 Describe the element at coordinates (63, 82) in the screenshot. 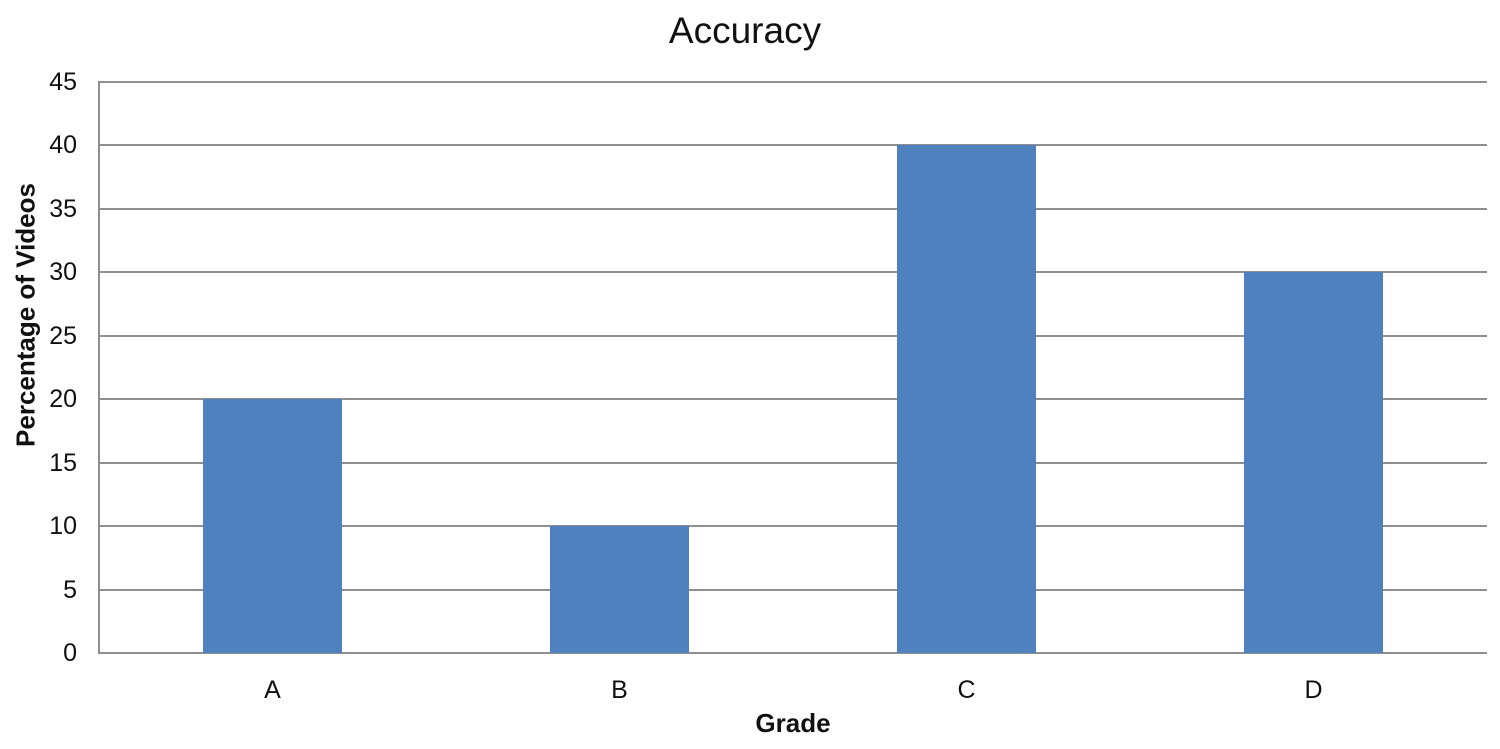

I see `y-tick-label: 45` at that location.